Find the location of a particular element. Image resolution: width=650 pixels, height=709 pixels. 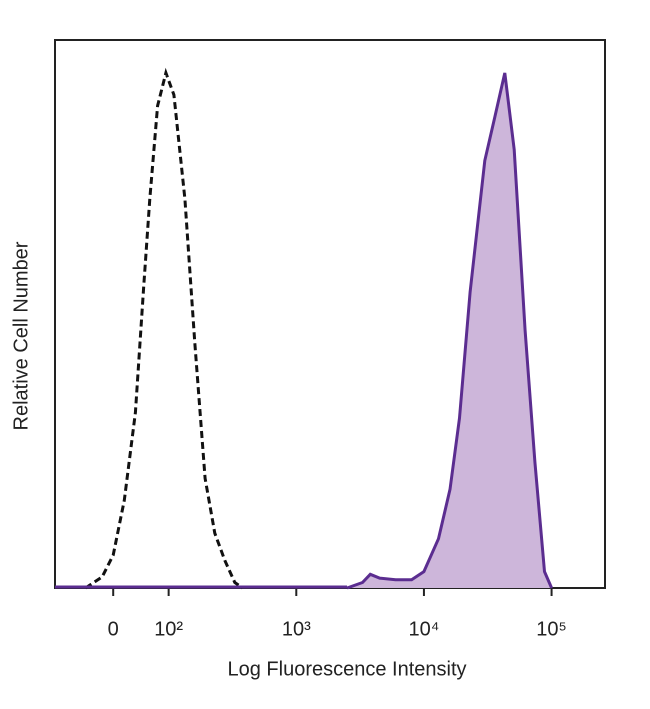

x-axis-label: Log Fluorescence Intensity is located at coordinates (346, 669).